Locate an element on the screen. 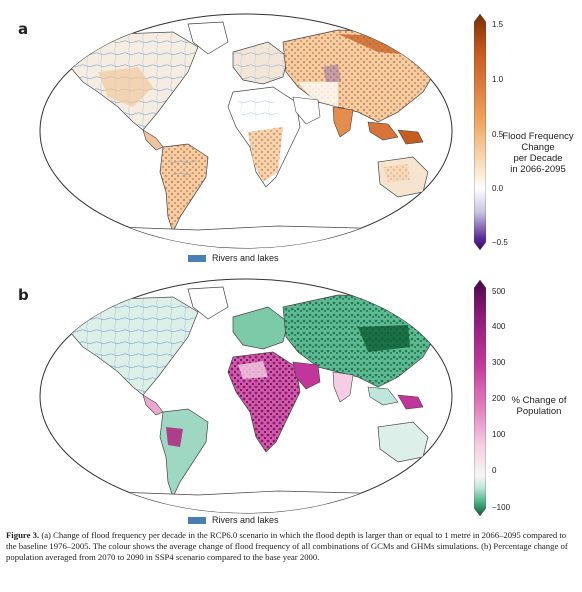 The width and height of the screenshot is (582, 592). legend-a: Rivers and lakes is located at coordinates (233, 258).